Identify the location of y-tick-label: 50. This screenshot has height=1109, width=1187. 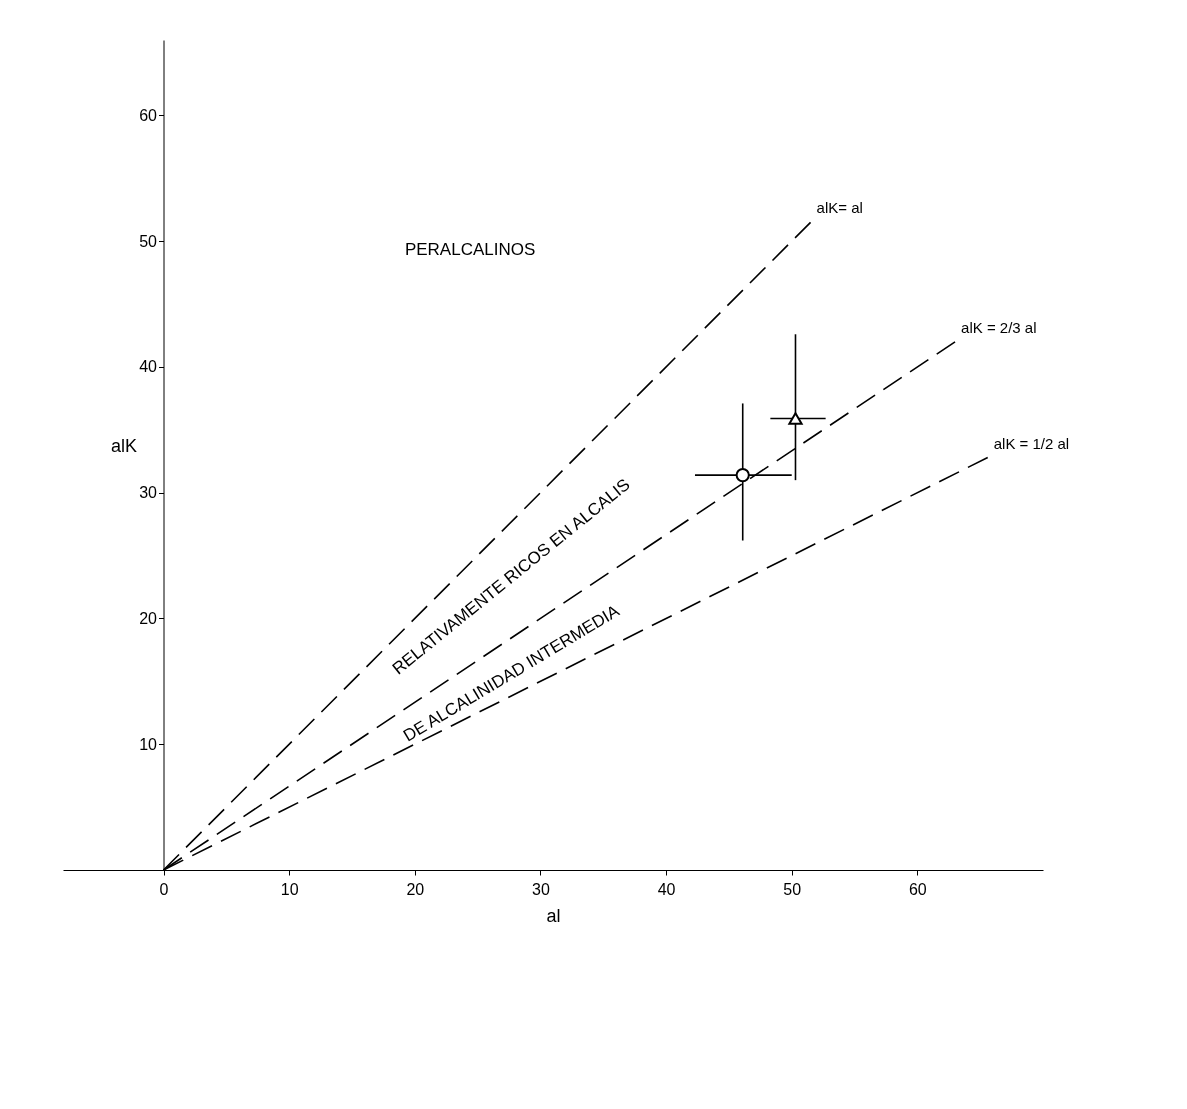
(148, 241).